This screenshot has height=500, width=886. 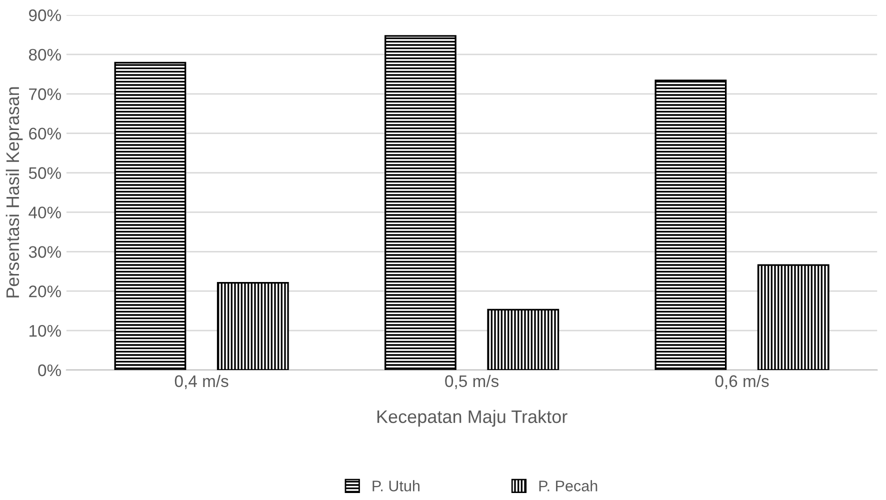 I want to click on y-tick-label: 40%, so click(x=44, y=212).